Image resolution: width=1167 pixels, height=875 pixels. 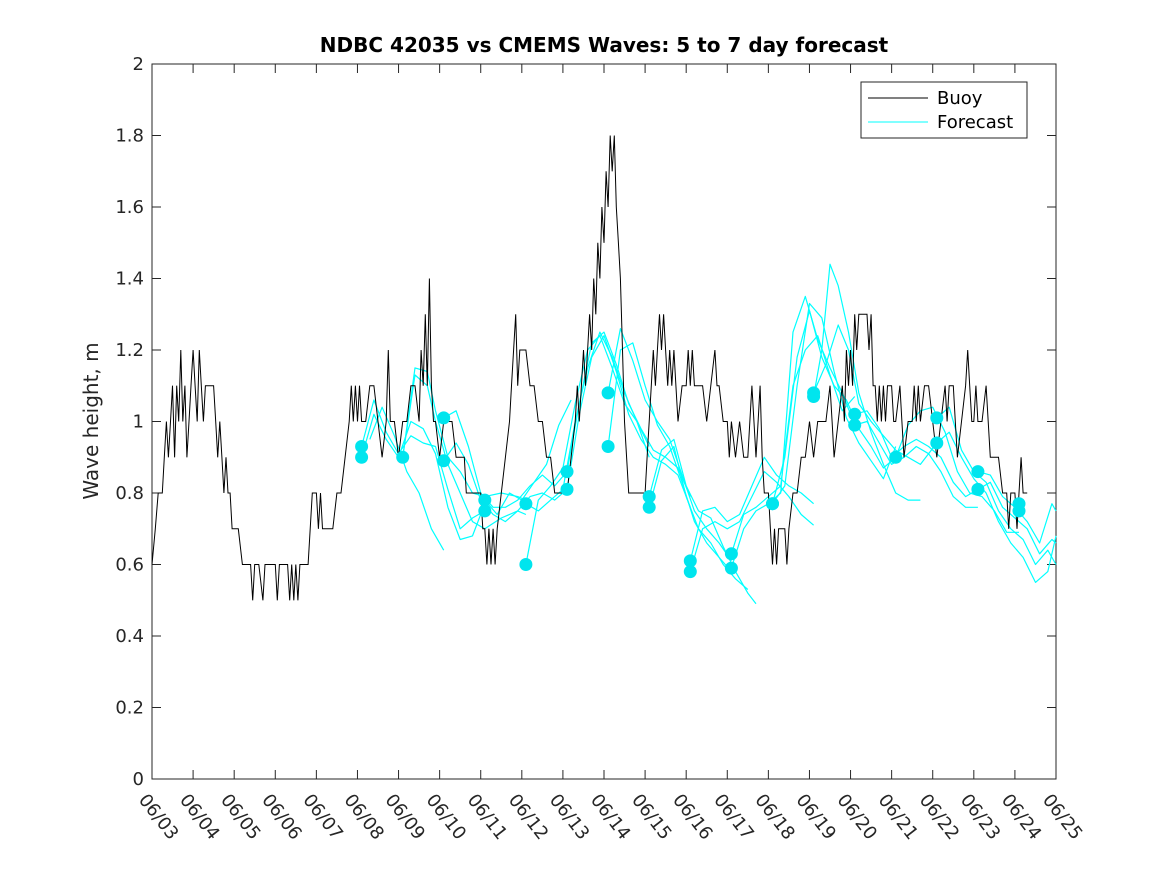 I want to click on y-tick-label: 1.4, so click(x=129, y=279).